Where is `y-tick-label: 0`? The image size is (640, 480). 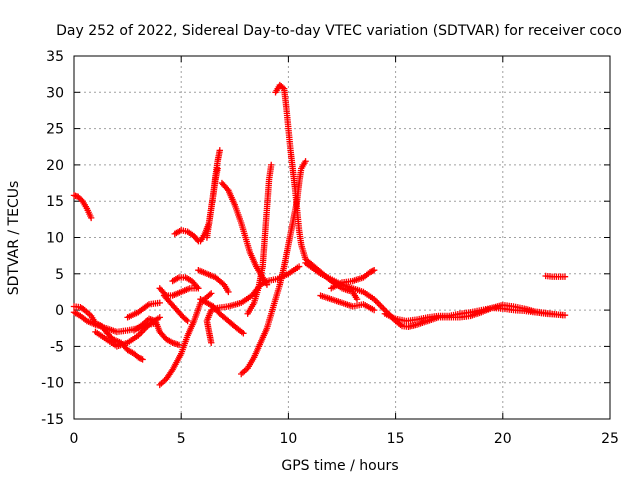 y-tick-label: 0 is located at coordinates (59, 311).